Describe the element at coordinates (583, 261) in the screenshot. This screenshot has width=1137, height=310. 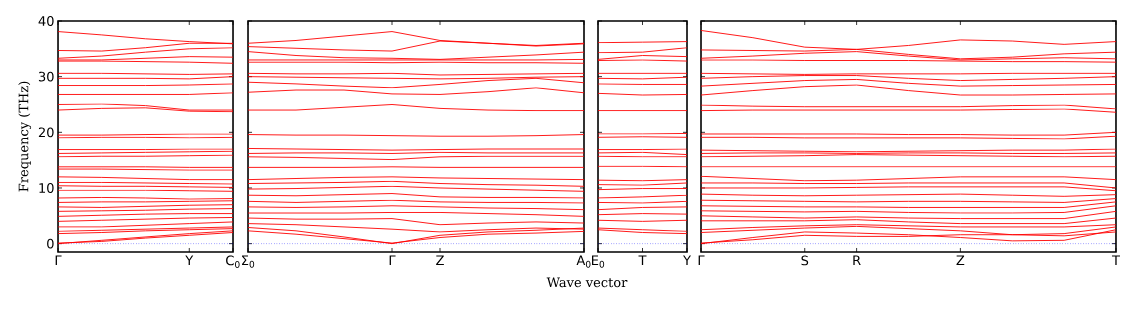
I see `x-tick-label: A$_{0}$` at that location.